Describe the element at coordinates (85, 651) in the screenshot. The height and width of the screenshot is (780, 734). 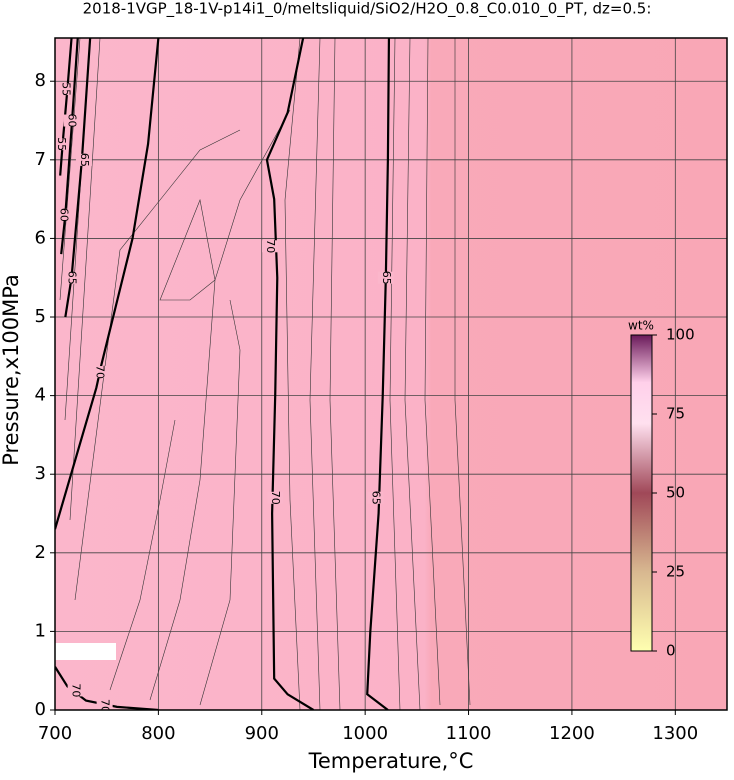
I see `masked-region` at that location.